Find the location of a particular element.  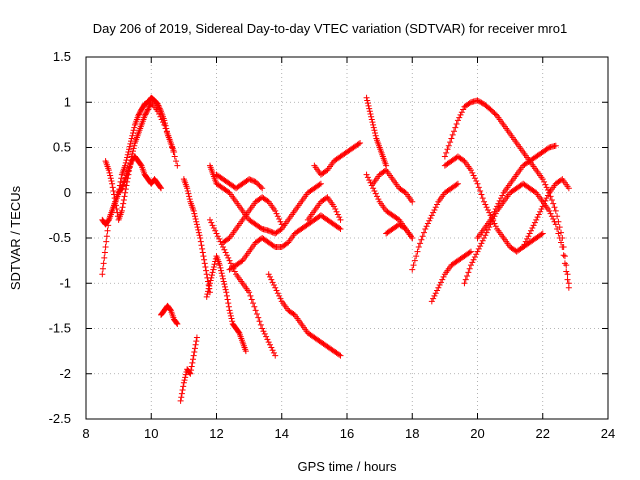

series-sat-n is located at coordinates (337, 158).